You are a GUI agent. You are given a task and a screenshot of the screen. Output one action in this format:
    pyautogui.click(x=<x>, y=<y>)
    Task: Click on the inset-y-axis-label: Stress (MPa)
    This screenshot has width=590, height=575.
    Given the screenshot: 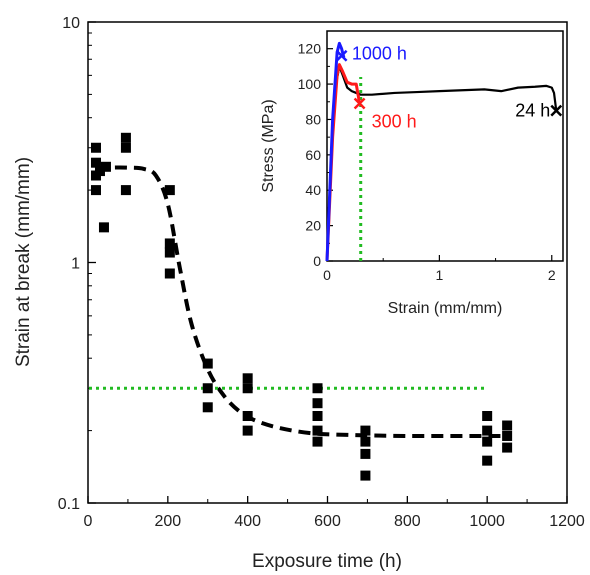 What is the action you would take?
    pyautogui.click(x=268, y=145)
    